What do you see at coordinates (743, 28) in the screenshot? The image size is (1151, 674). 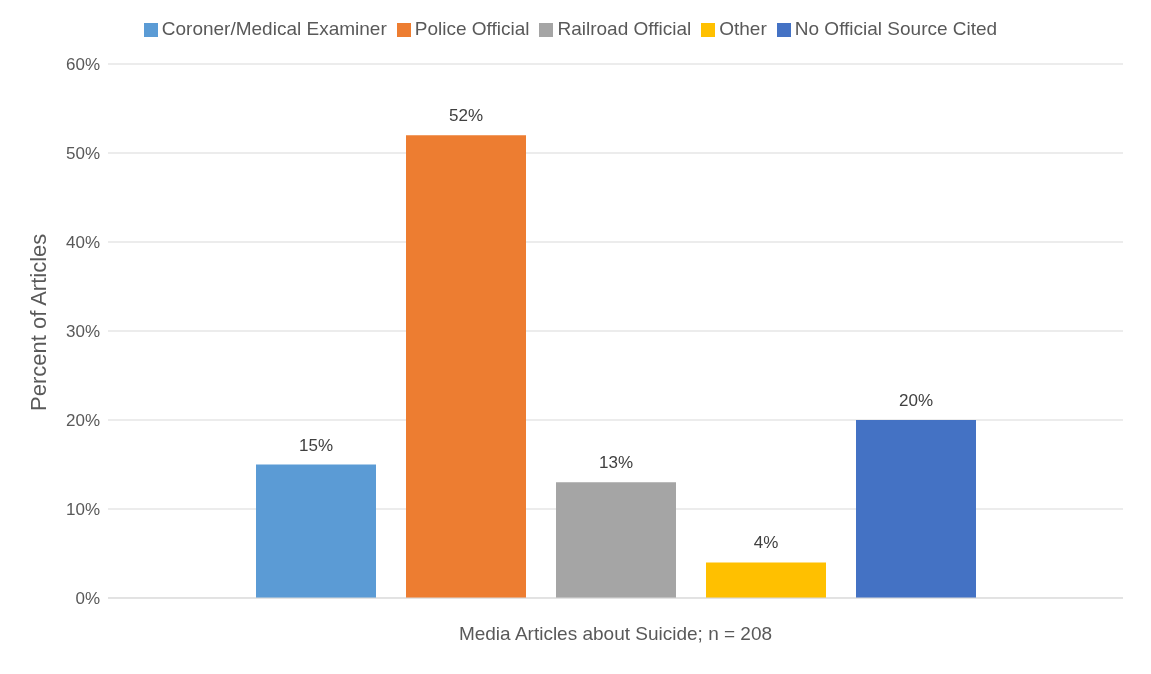 I see `legend-label: Other` at bounding box center [743, 28].